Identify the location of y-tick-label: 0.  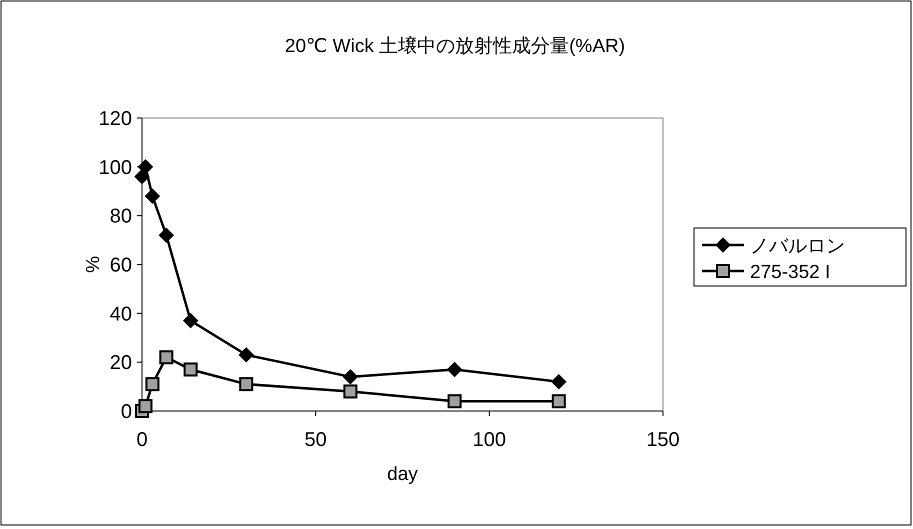
(126, 412).